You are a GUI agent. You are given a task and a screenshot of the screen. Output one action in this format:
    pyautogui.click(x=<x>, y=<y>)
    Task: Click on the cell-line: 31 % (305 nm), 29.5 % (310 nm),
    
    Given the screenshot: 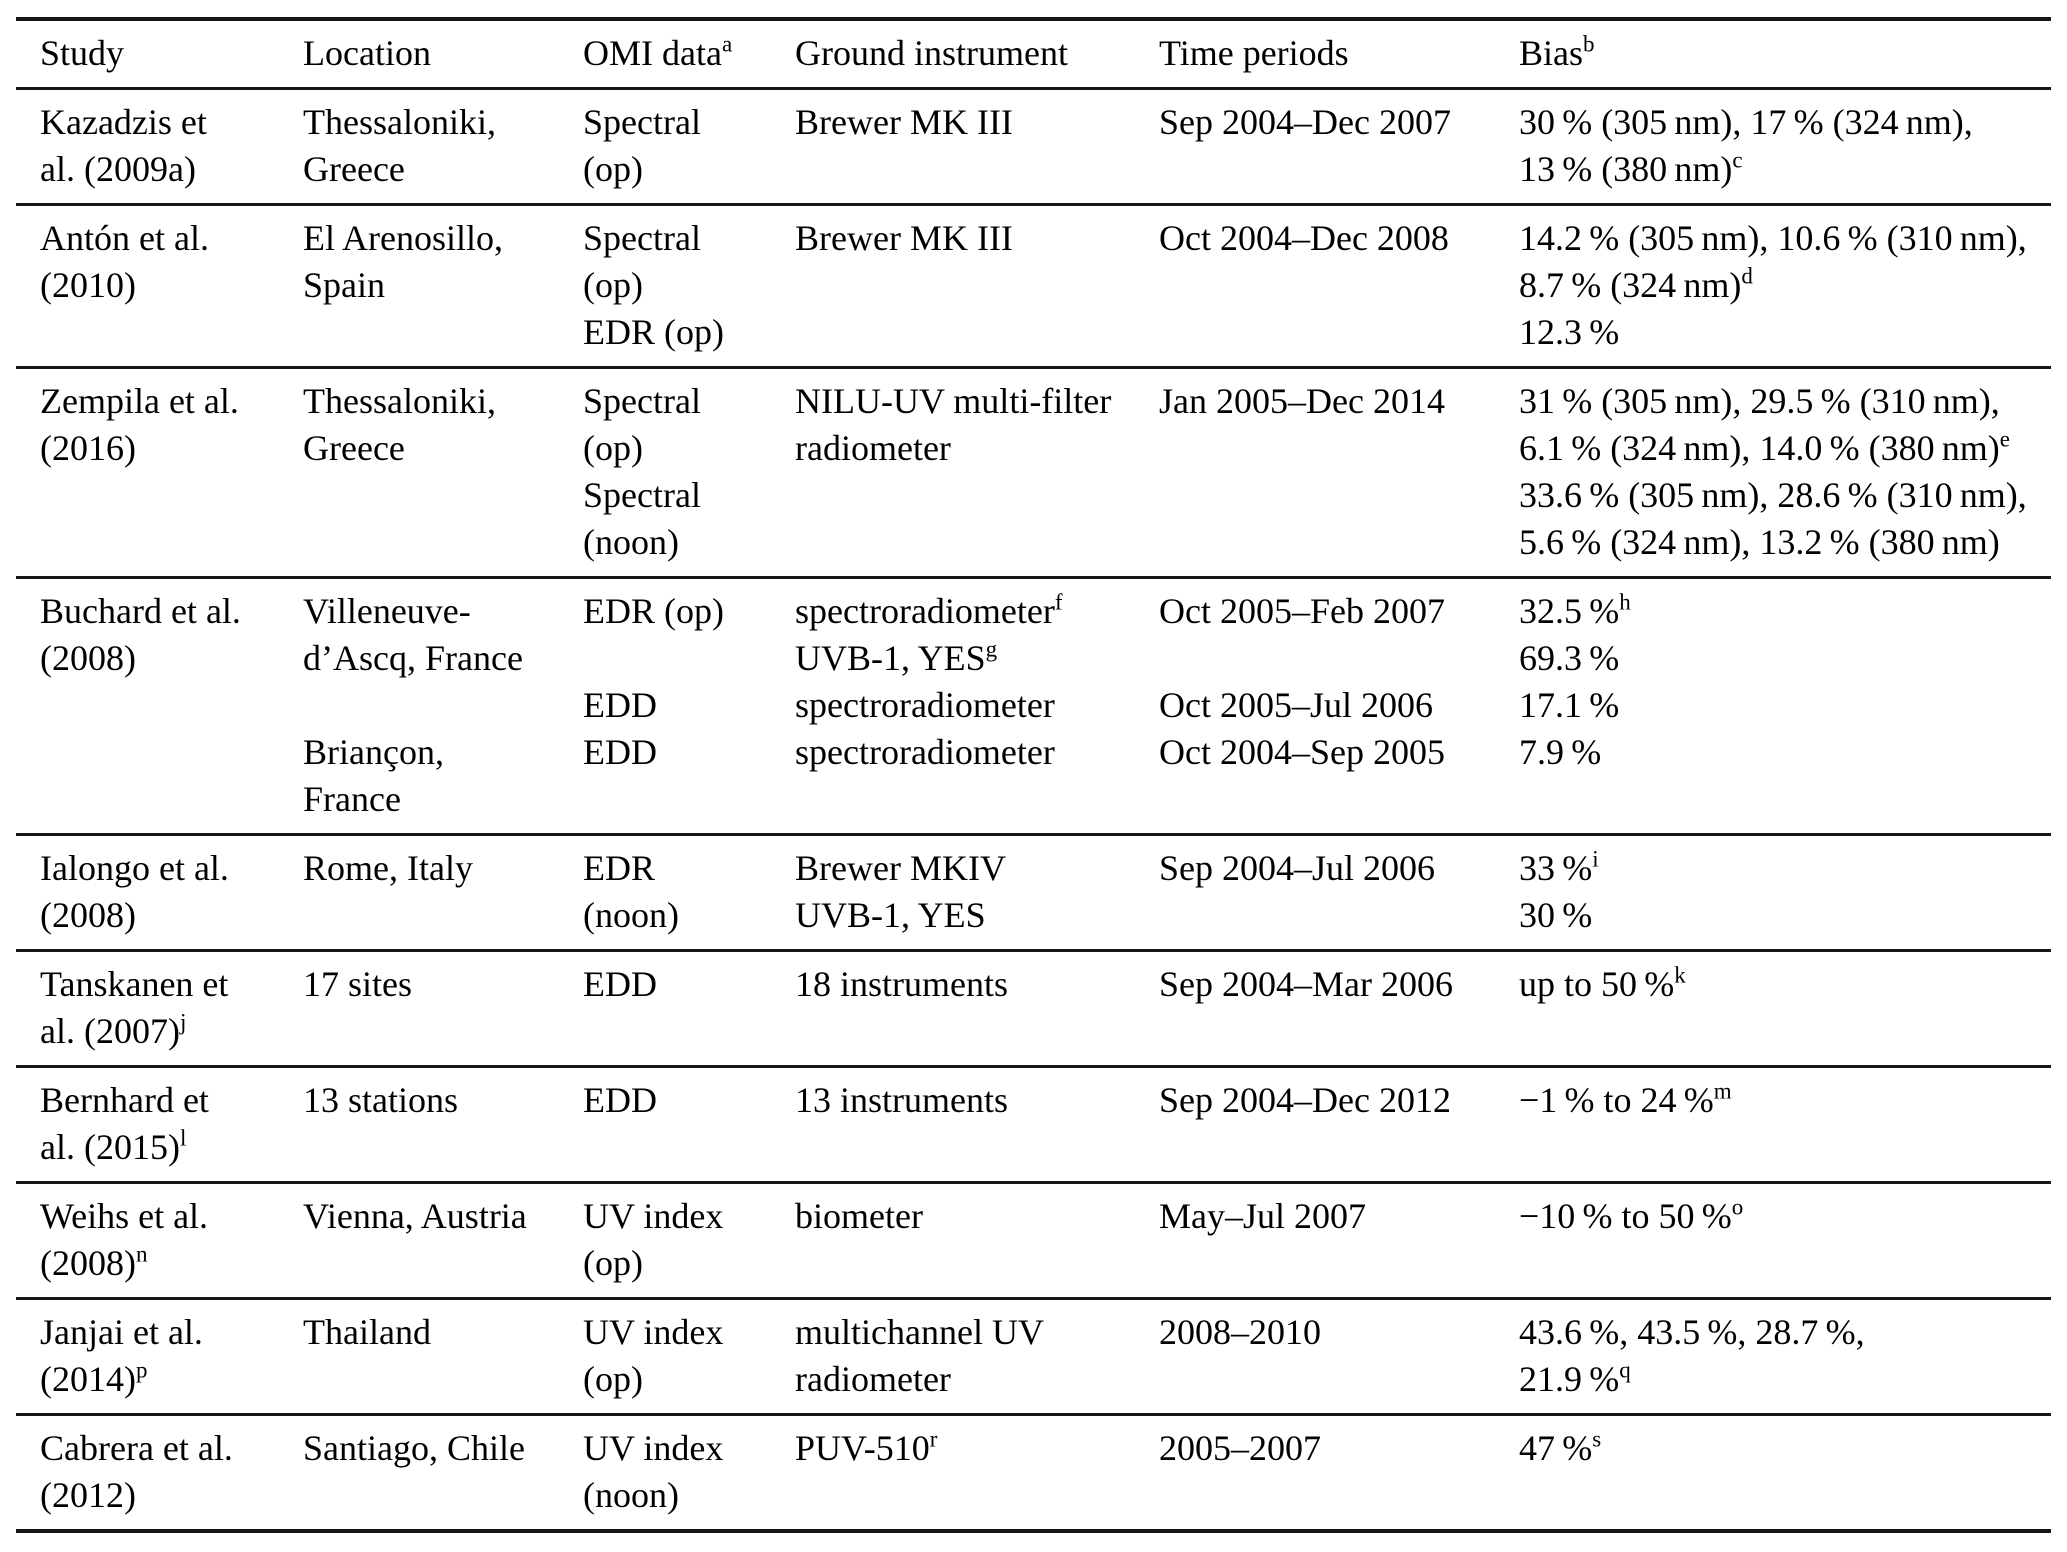 What is the action you would take?
    pyautogui.click(x=1759, y=401)
    